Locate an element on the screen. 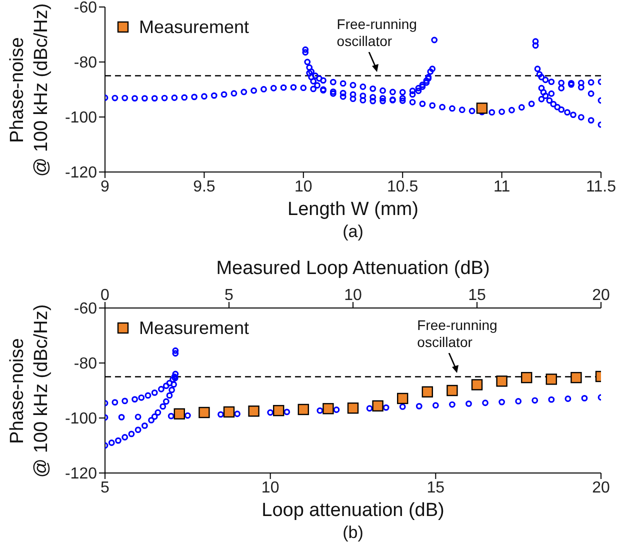 The height and width of the screenshot is (544, 617). x-tick-label: 11 is located at coordinates (501, 187).